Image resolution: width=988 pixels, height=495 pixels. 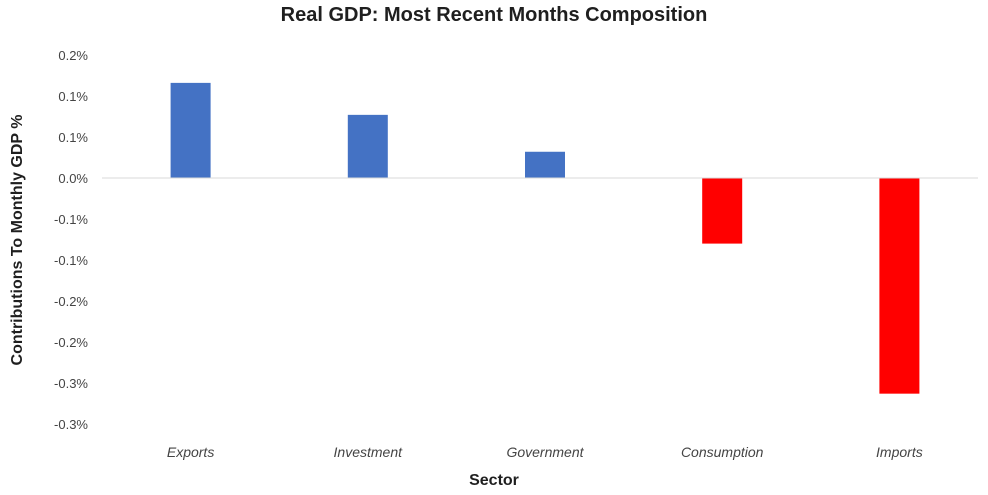 What do you see at coordinates (722, 452) in the screenshot?
I see `category-label: Consumption` at bounding box center [722, 452].